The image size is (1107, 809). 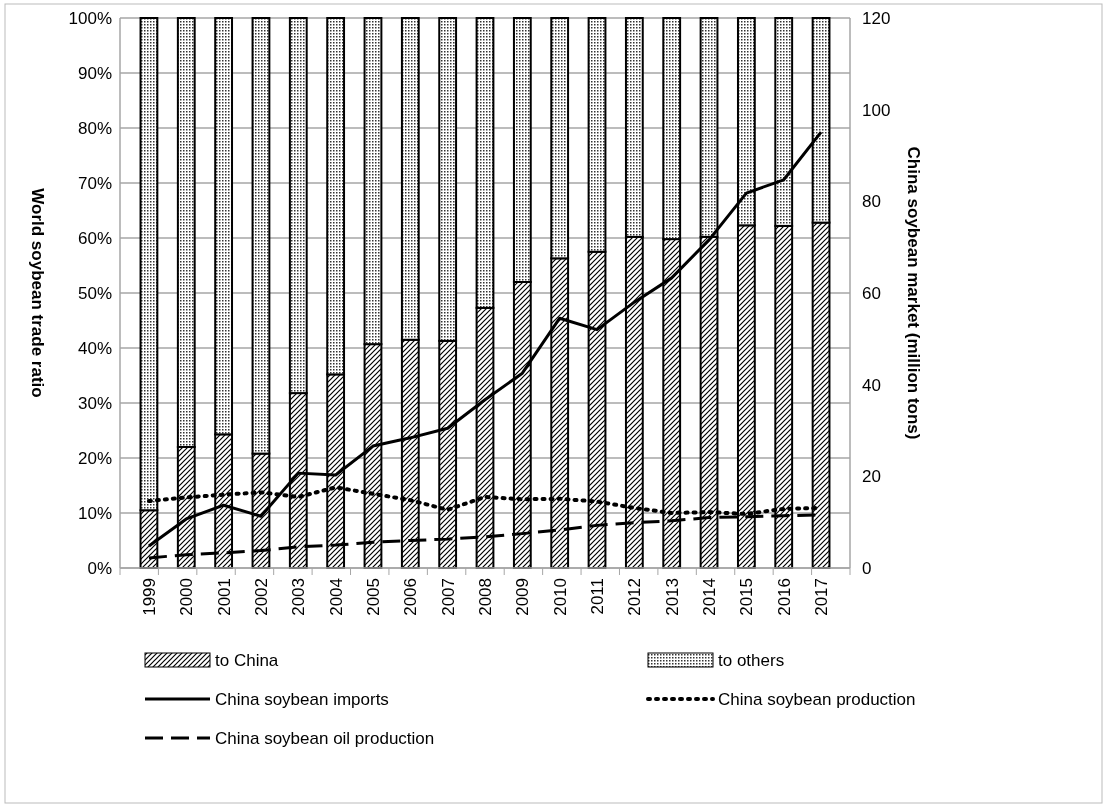 I want to click on y2-tick-label: 120, so click(x=876, y=18).